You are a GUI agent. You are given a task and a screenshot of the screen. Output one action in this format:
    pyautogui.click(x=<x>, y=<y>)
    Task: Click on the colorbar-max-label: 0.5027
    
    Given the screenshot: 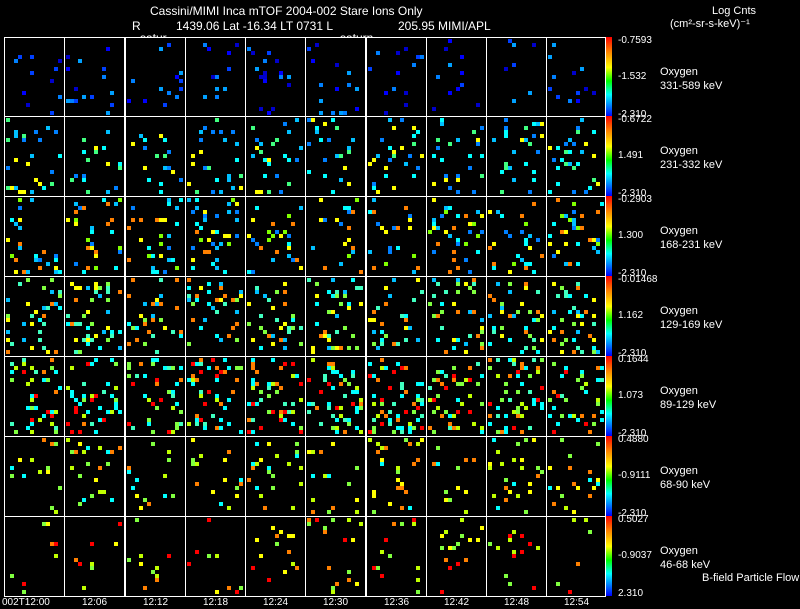 What is the action you would take?
    pyautogui.click(x=633, y=519)
    